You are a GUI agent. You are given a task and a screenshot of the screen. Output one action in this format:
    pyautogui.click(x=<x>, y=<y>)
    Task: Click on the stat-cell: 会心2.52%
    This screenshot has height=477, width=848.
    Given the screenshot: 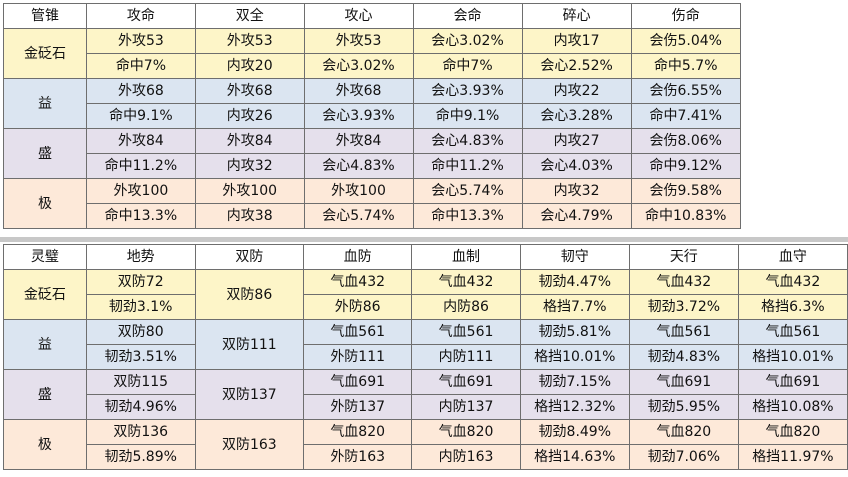 What is the action you would take?
    pyautogui.click(x=576, y=66)
    